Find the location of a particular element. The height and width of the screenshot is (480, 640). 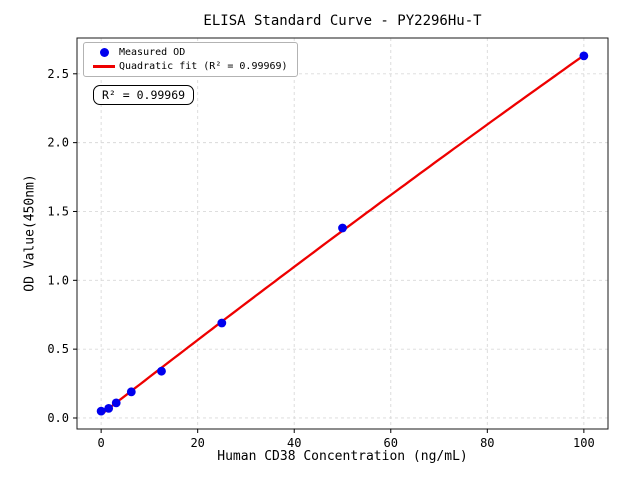

legend-label-quadratic-fit: Quadratic fit (R² = 0.99969) is located at coordinates (203, 66).